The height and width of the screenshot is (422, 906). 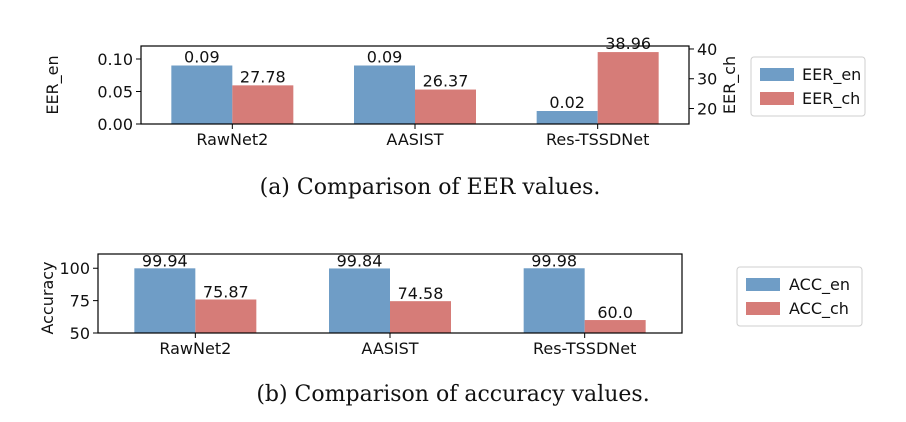 I want to click on accuracy-legend-swatch-ch, so click(x=763, y=308).